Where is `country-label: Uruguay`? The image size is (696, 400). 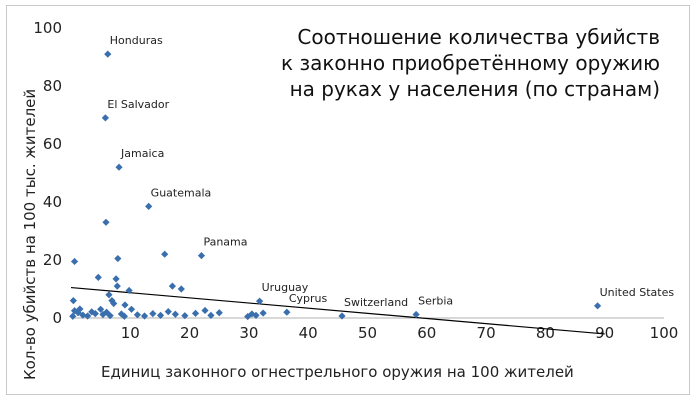 country-label: Uruguay is located at coordinates (285, 287).